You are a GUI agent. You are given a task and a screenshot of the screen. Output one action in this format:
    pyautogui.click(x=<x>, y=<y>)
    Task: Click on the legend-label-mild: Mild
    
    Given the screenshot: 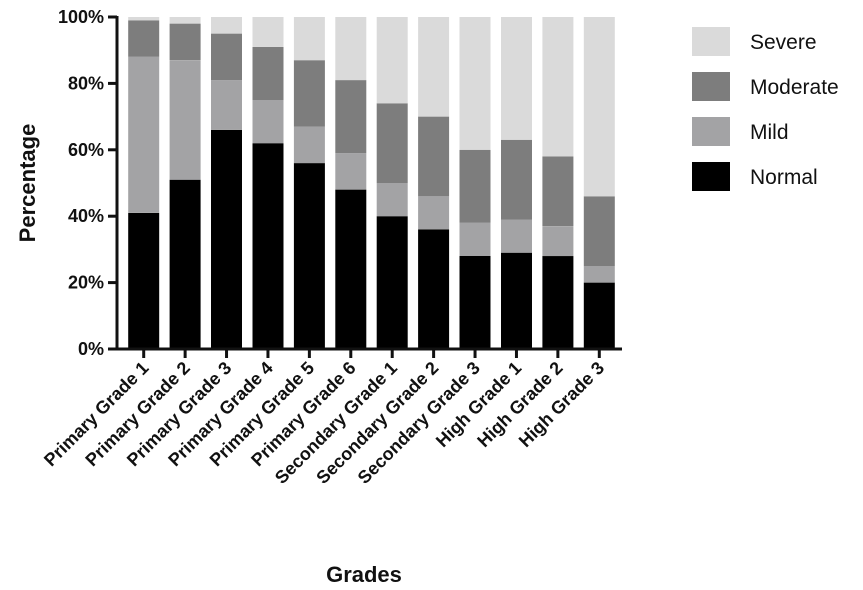 What is the action you would take?
    pyautogui.click(x=769, y=132)
    